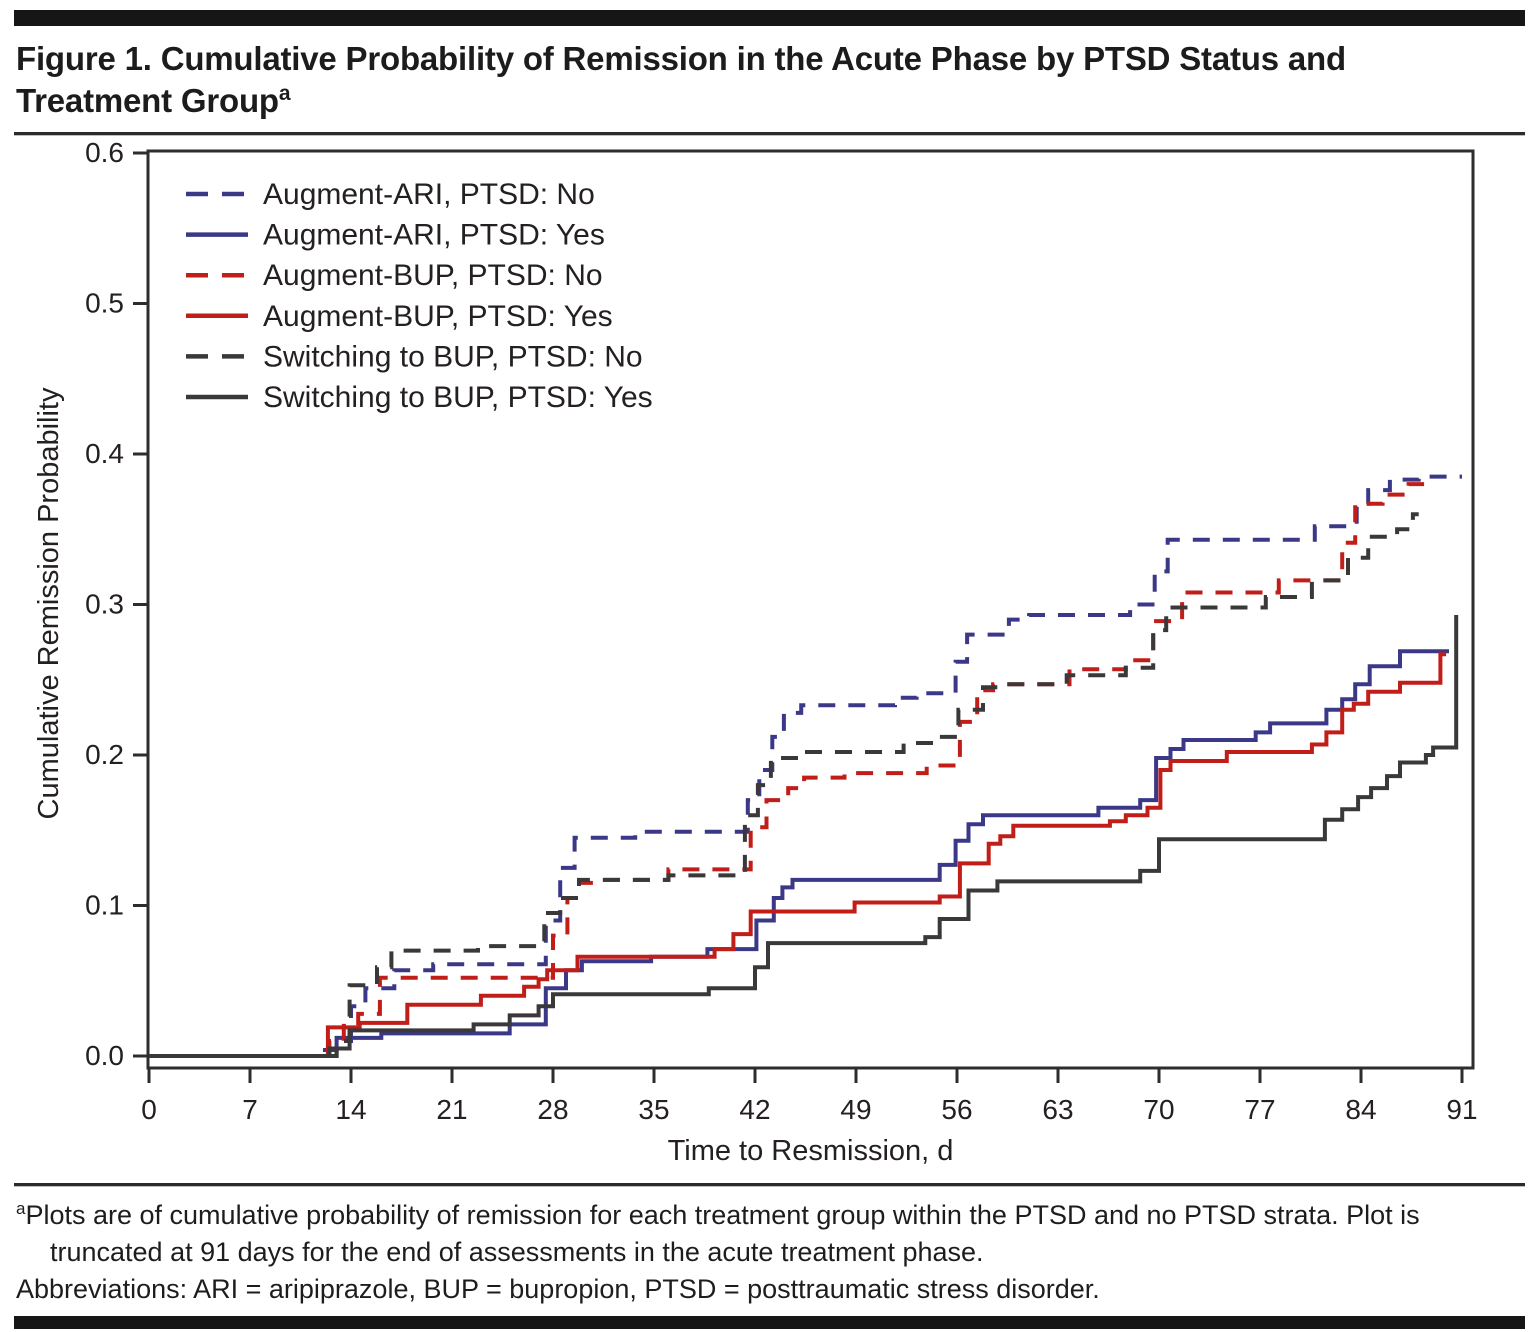 Image resolution: width=1539 pixels, height=1332 pixels. I want to click on x-tick-label: 0, so click(149, 1109).